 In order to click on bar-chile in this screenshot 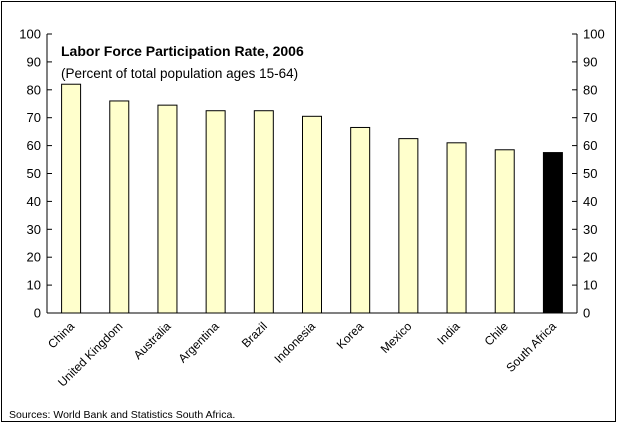, I will do `click(504, 231)`.